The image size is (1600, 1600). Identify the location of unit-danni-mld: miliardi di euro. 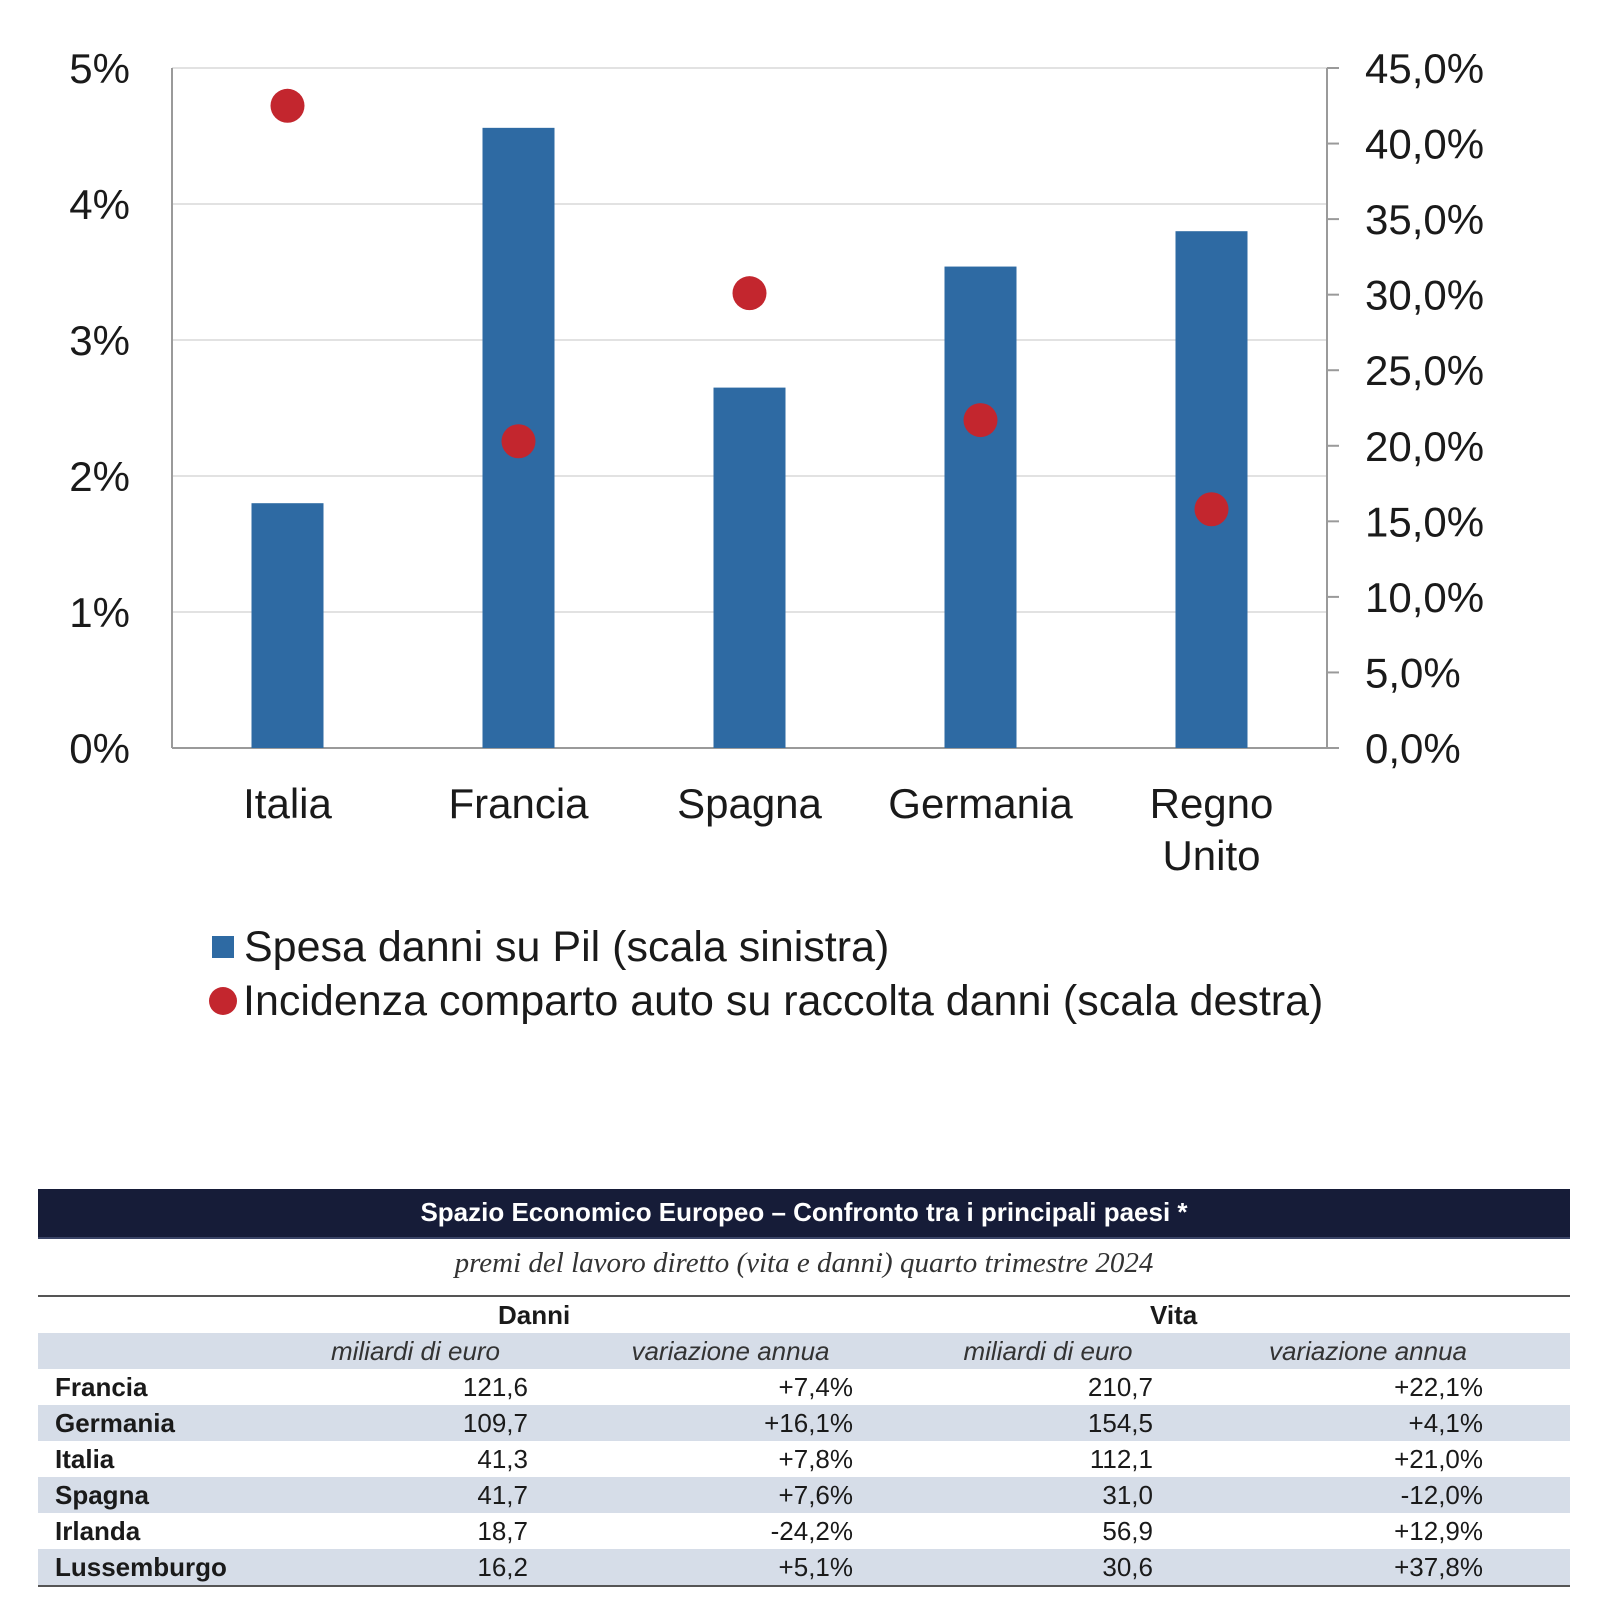
(415, 1351).